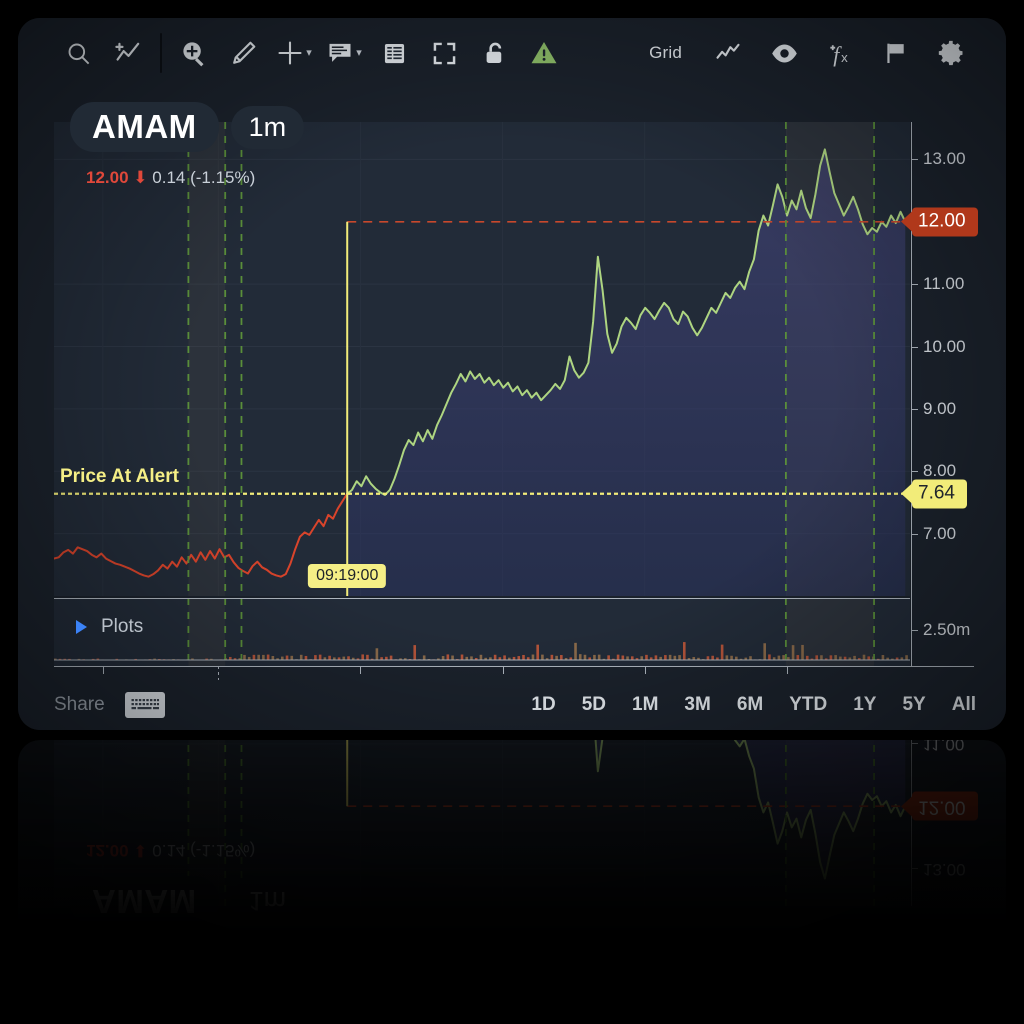 Image resolution: width=1024 pixels, height=1024 pixels. I want to click on range-button-1m: 1M, so click(645, 704).